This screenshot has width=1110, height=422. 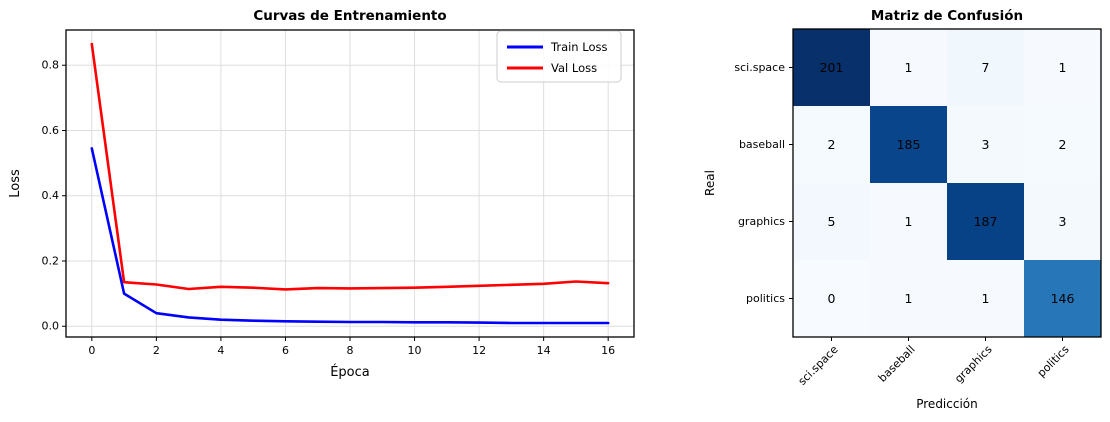 What do you see at coordinates (15, 183) in the screenshot?
I see `y-axis-label: Loss` at bounding box center [15, 183].